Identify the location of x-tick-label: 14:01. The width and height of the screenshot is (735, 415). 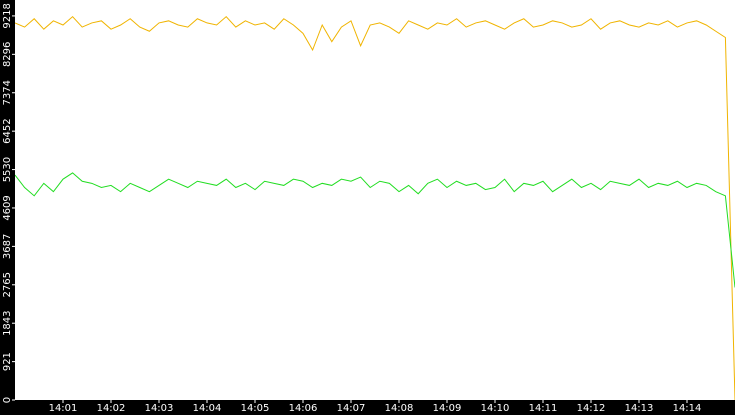
(63, 408).